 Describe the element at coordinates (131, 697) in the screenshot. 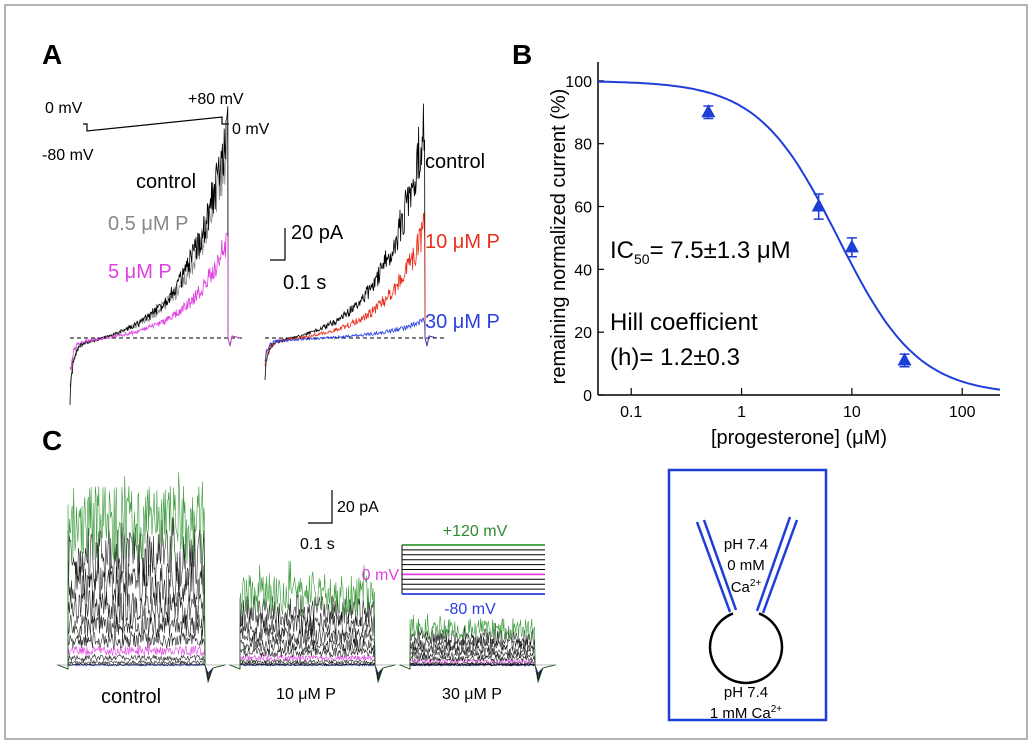

I see `condition-label: control` at that location.